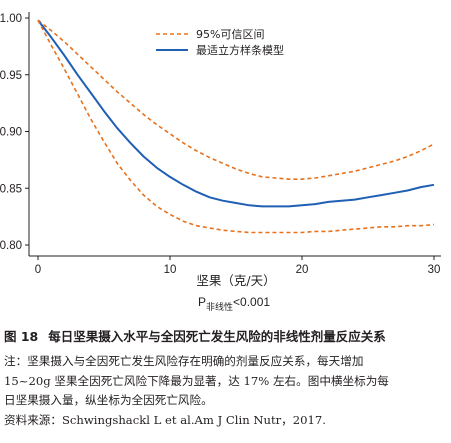 Image resolution: width=451 pixels, height=443 pixels. Describe the element at coordinates (11, 19) in the screenshot. I see `y-tick-label: 1.00` at that location.